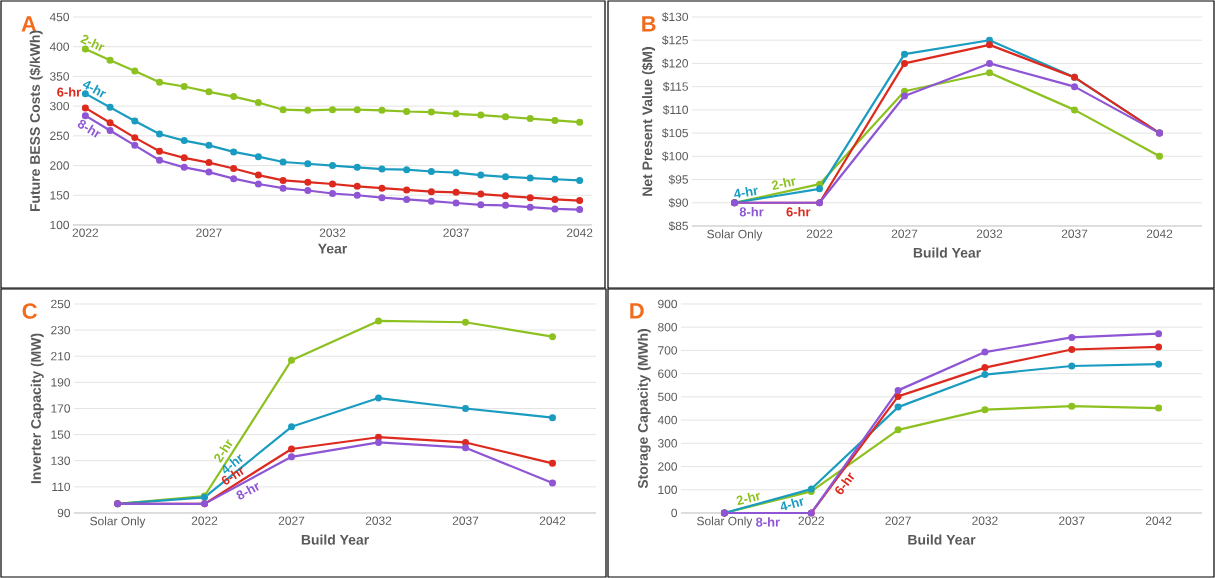  What do you see at coordinates (61, 408) in the screenshot?
I see `y-tick-label: 170` at bounding box center [61, 408].